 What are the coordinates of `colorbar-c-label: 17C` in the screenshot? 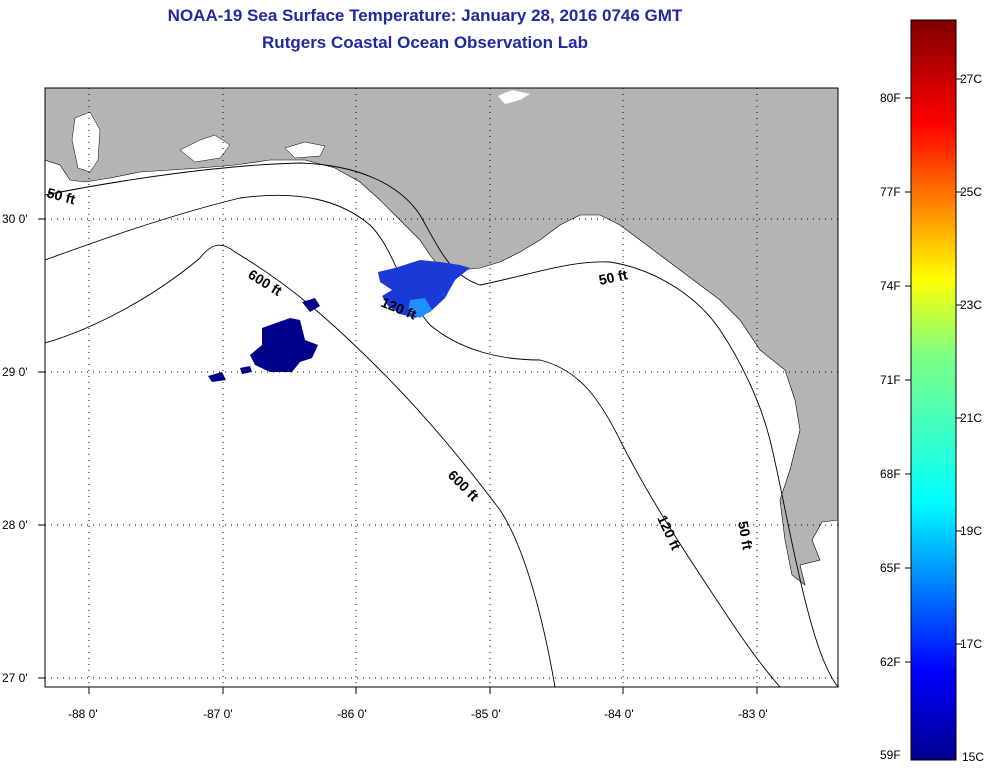 It's located at (971, 644).